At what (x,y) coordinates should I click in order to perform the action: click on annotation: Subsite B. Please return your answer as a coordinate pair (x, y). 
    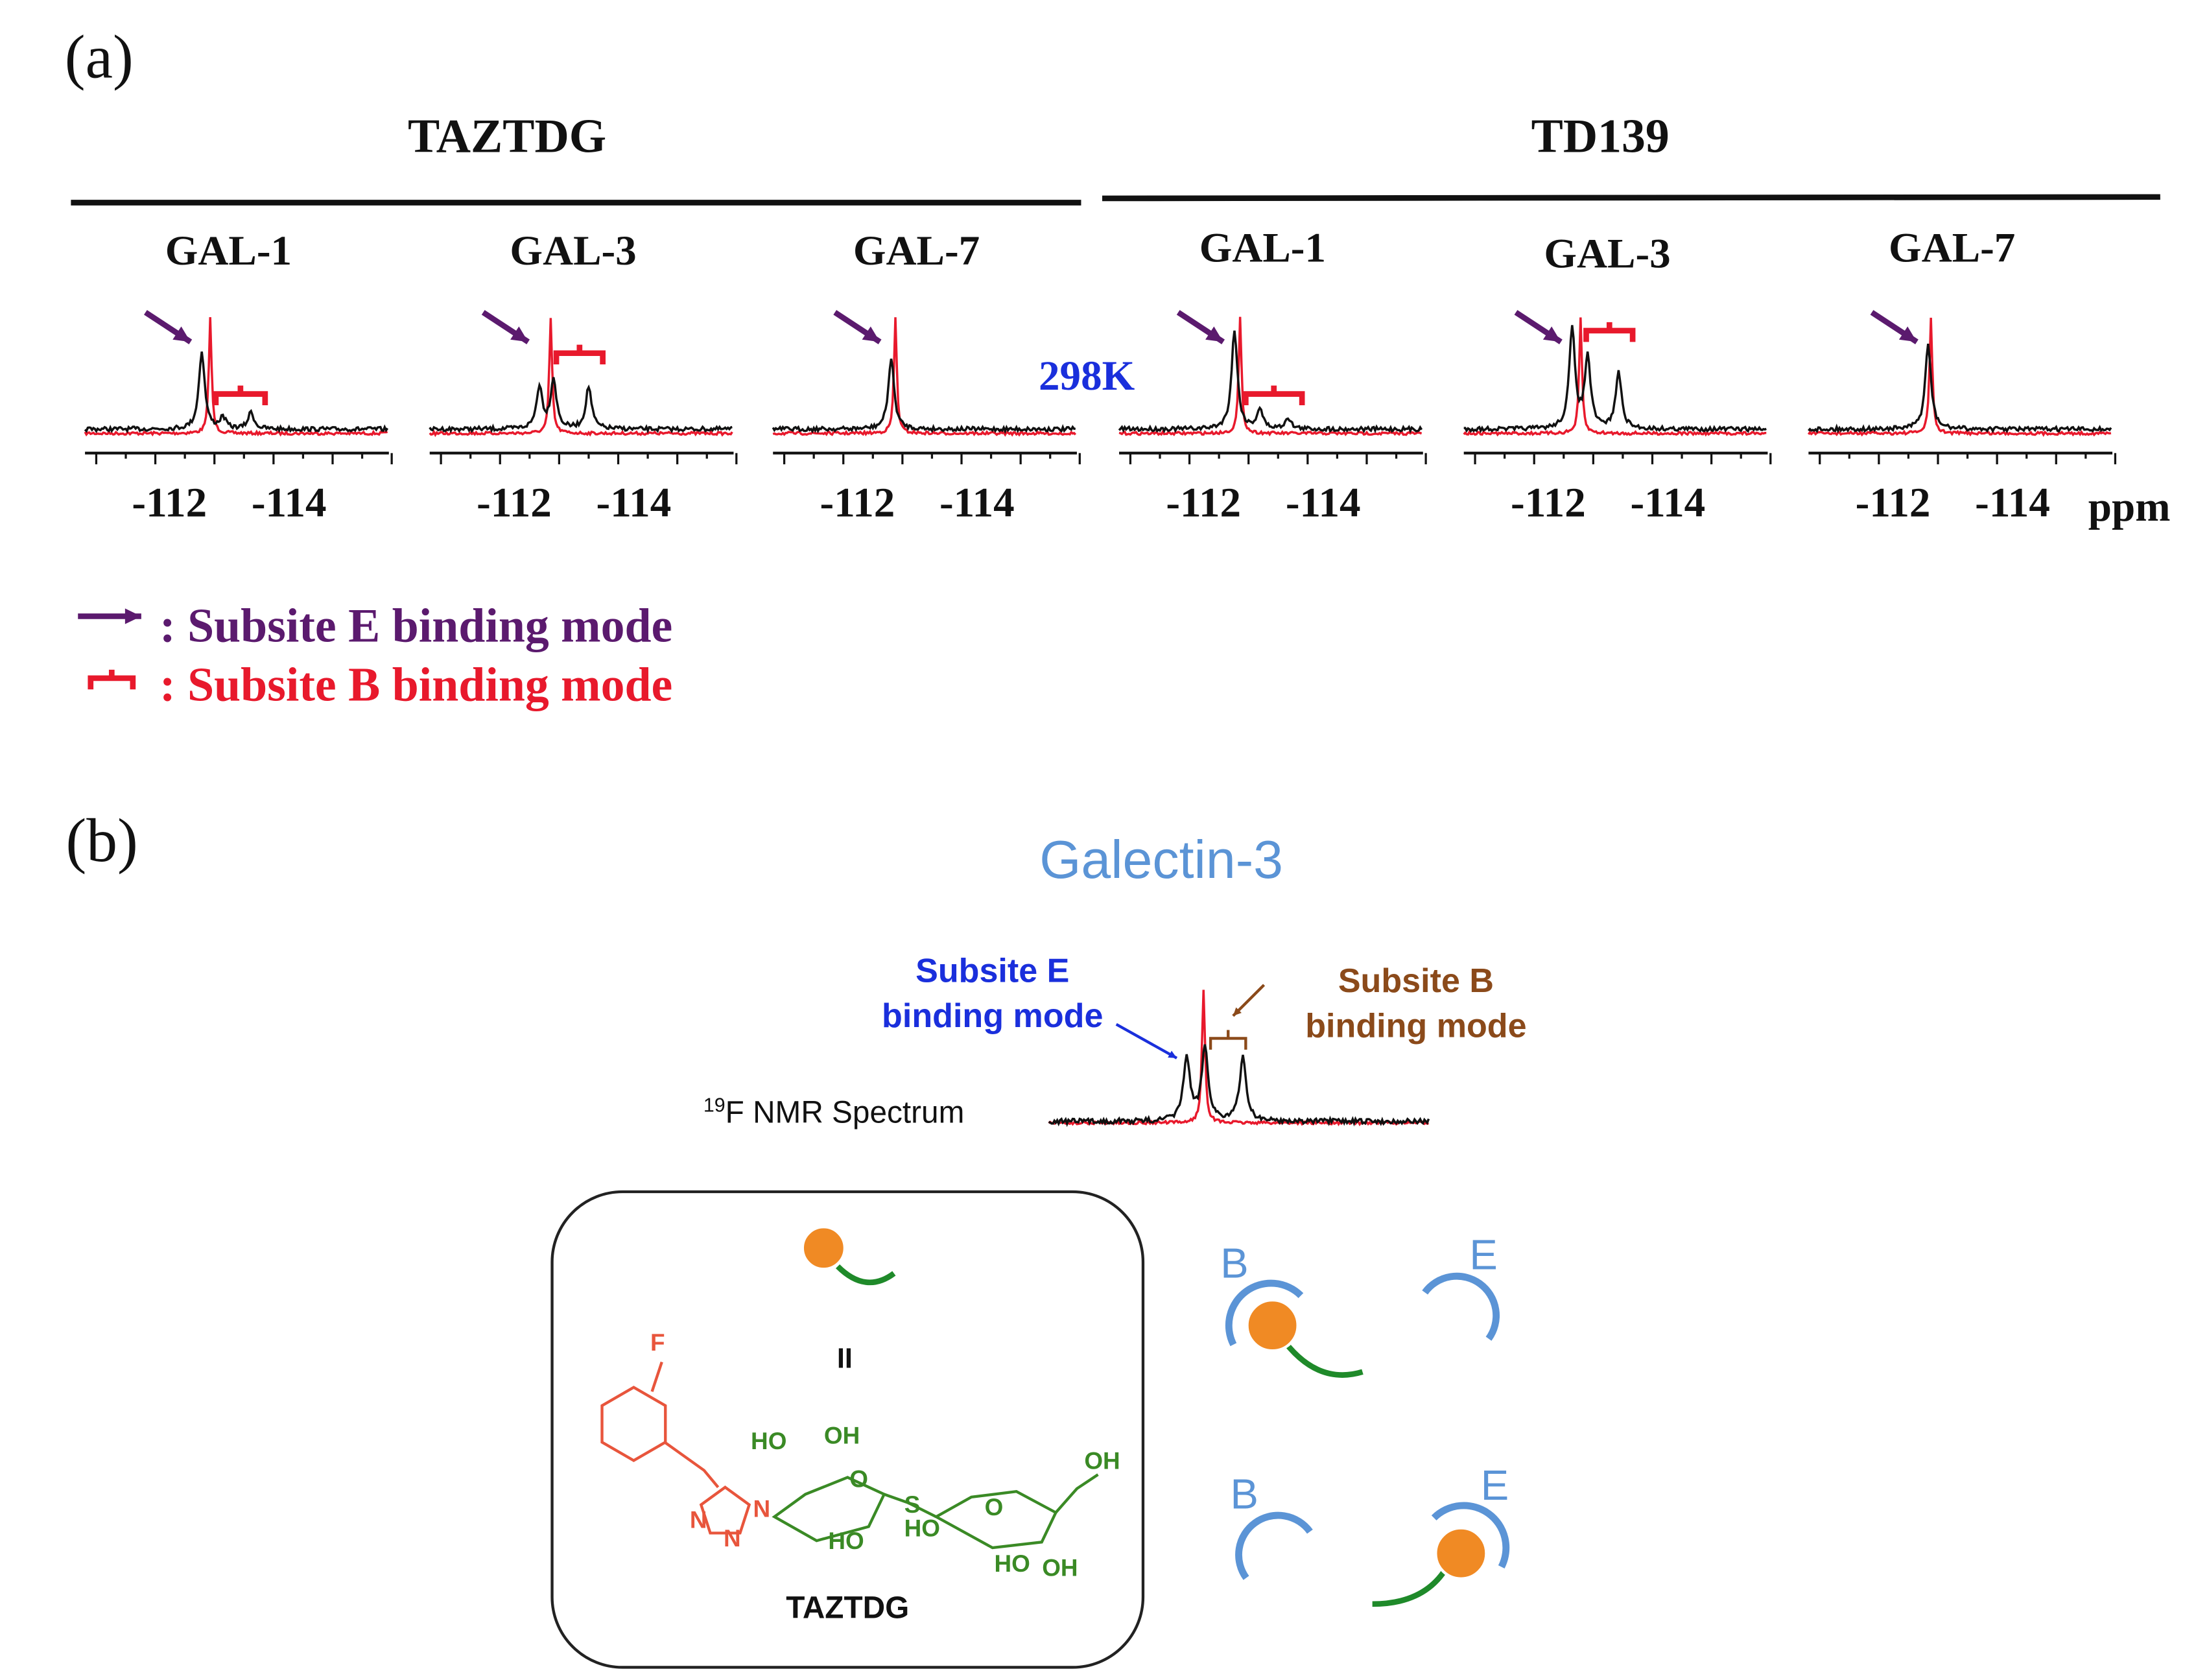
    Looking at the image, I should click on (1416, 981).